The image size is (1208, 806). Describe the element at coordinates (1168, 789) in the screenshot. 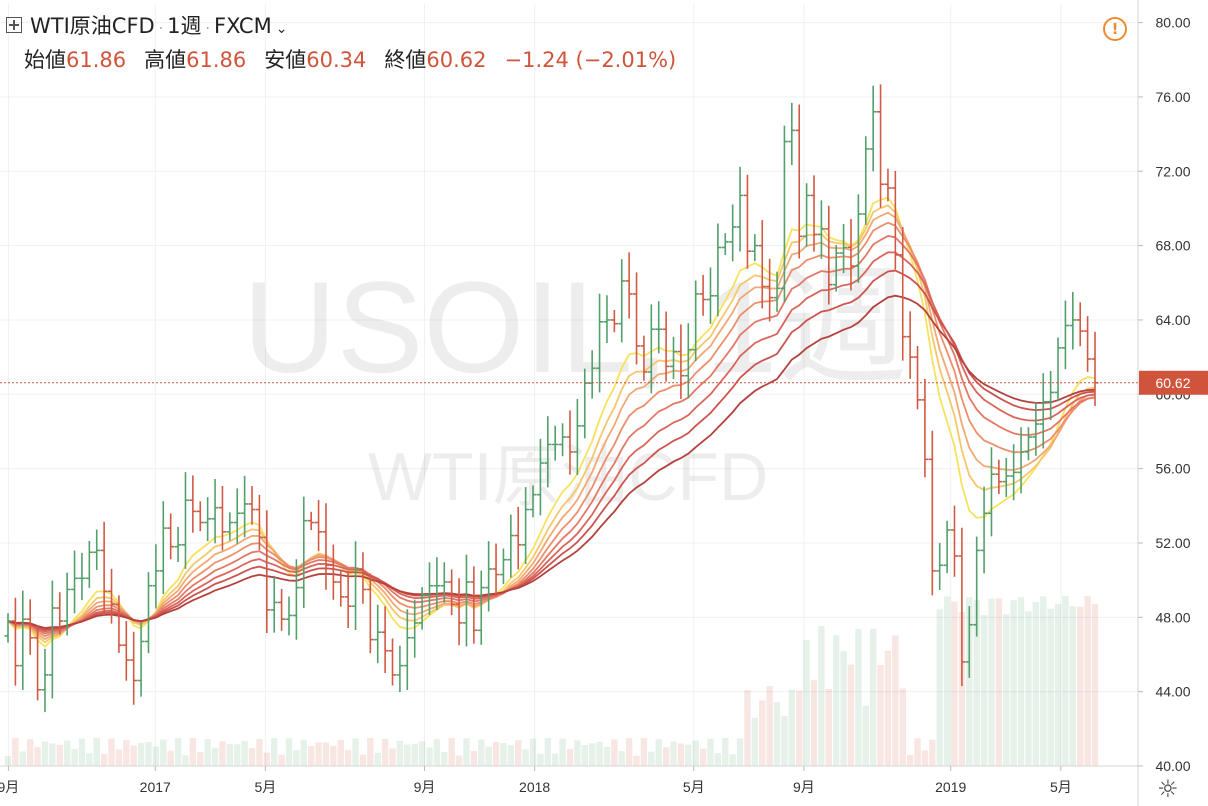

I see `gear-icon: ☼` at that location.